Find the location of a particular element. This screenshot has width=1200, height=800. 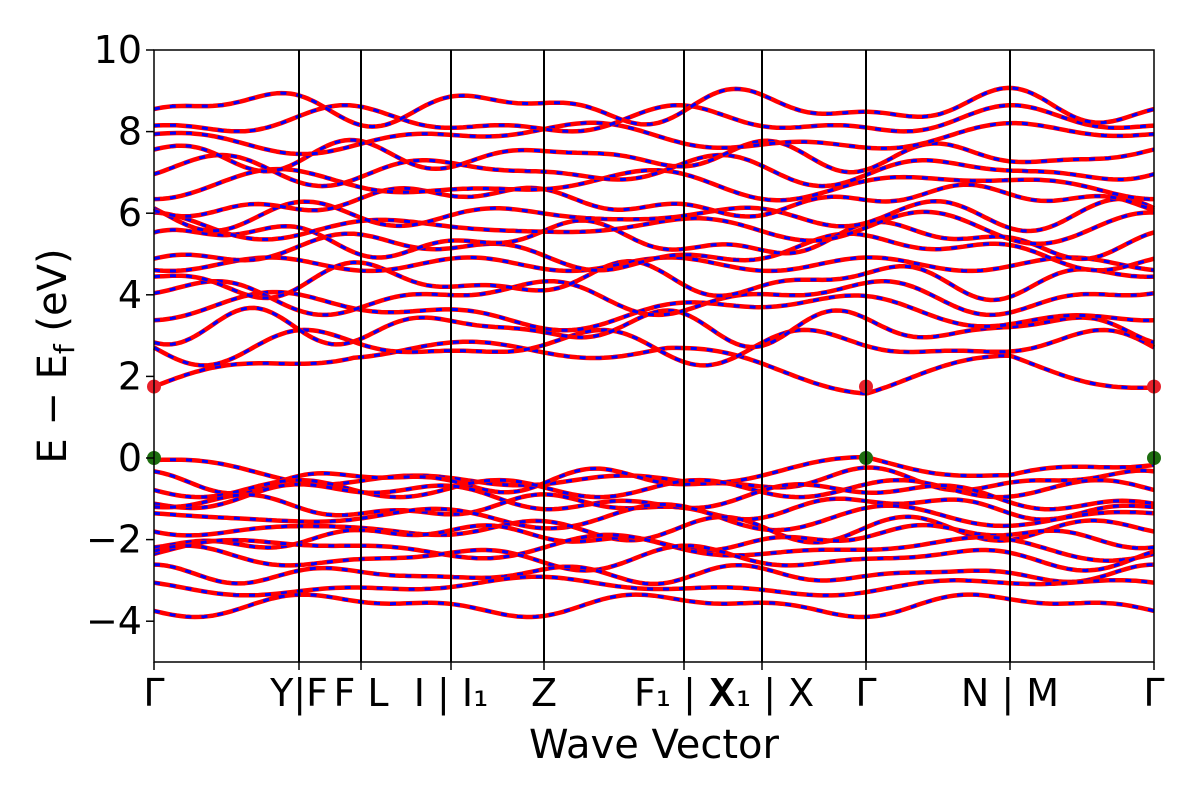

y-axis-label-main: E − E is located at coordinates (53, 409).